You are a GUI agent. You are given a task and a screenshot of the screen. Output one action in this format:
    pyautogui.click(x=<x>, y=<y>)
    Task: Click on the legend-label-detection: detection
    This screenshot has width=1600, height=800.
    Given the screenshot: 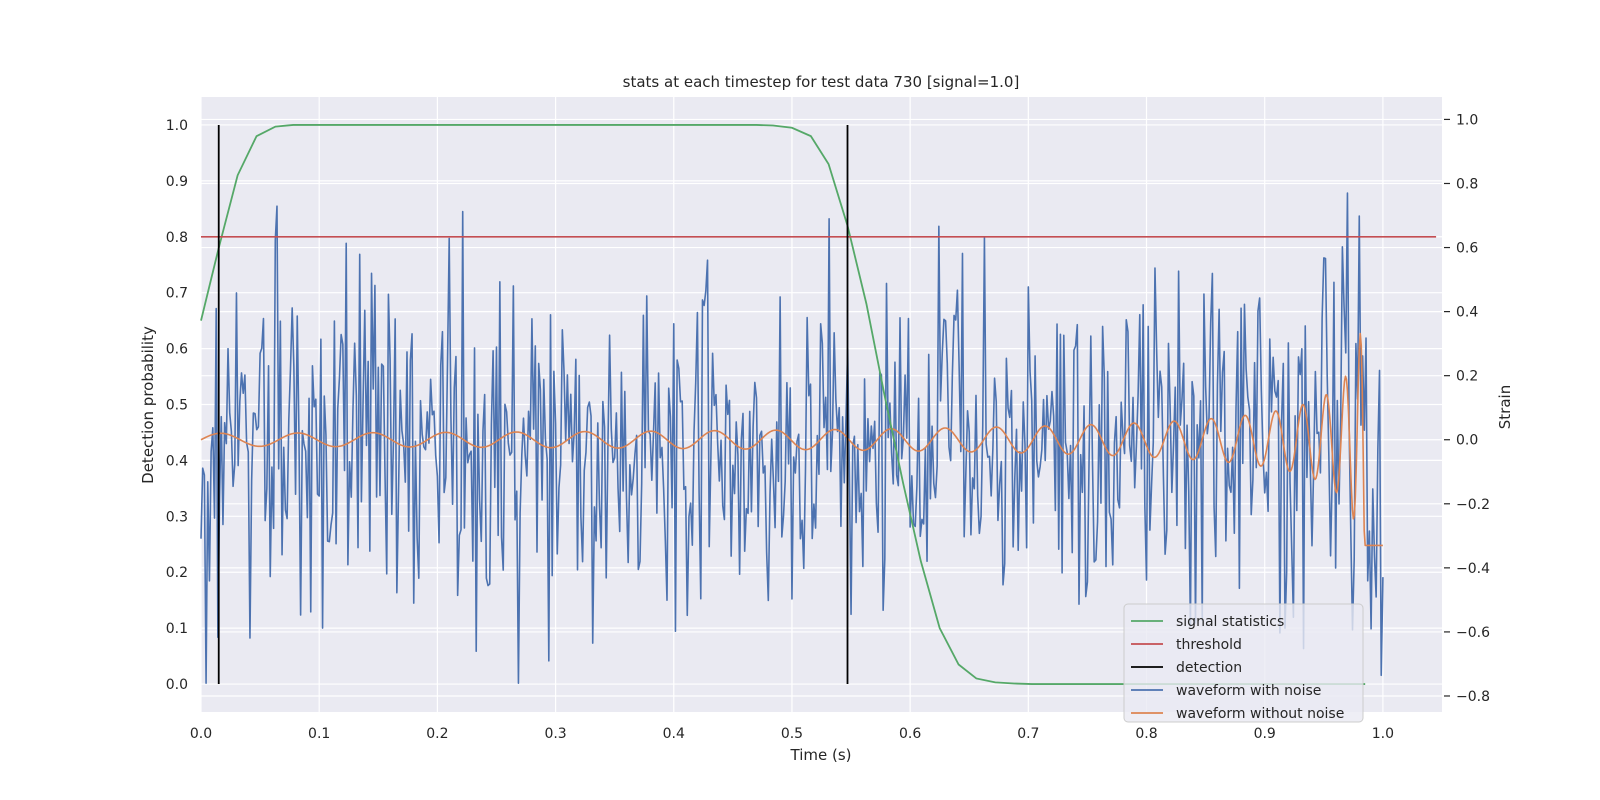 What is the action you would take?
    pyautogui.click(x=1209, y=668)
    